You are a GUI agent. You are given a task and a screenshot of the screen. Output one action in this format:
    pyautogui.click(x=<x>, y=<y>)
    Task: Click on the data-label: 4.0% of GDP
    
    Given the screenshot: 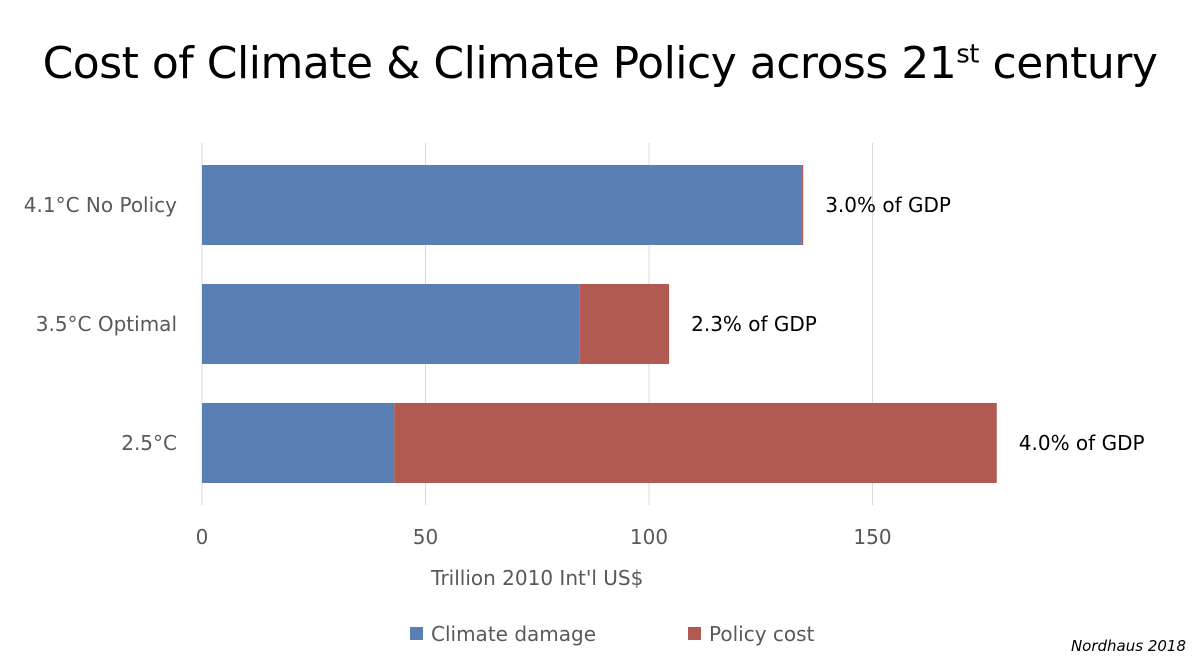 What is the action you would take?
    pyautogui.click(x=1082, y=443)
    